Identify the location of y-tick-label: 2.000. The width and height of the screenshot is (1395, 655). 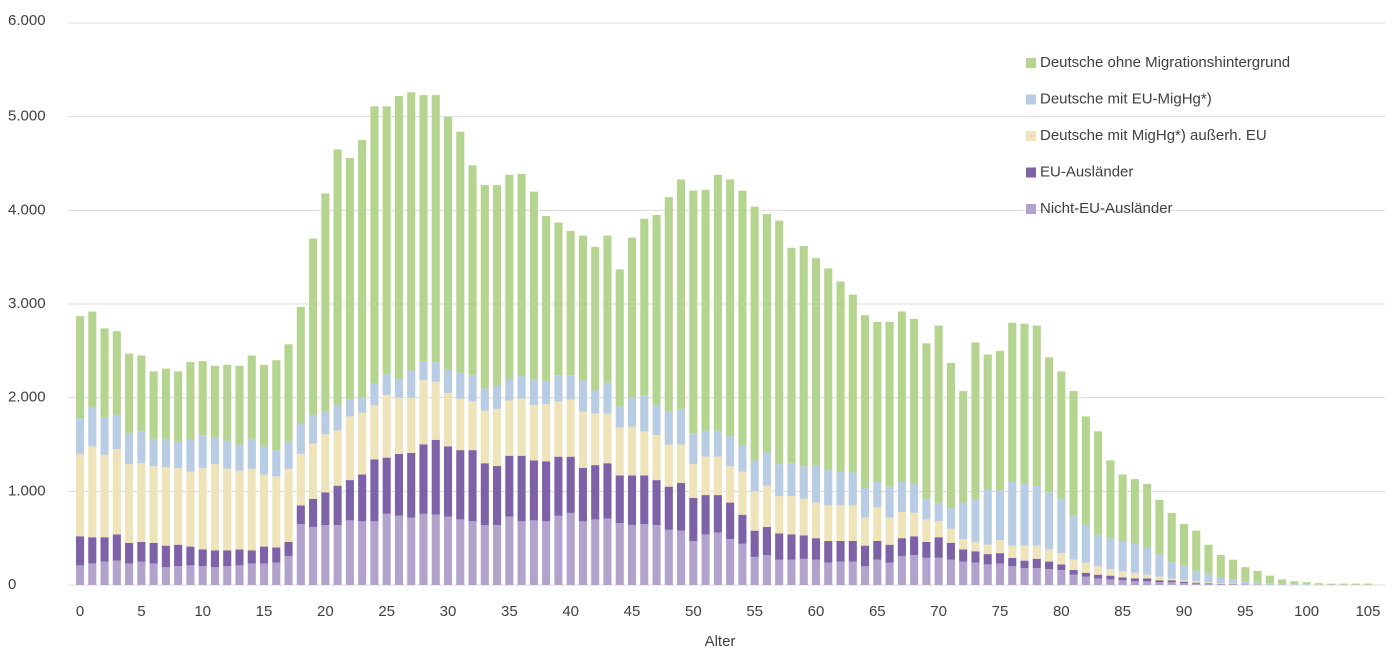
(27, 397).